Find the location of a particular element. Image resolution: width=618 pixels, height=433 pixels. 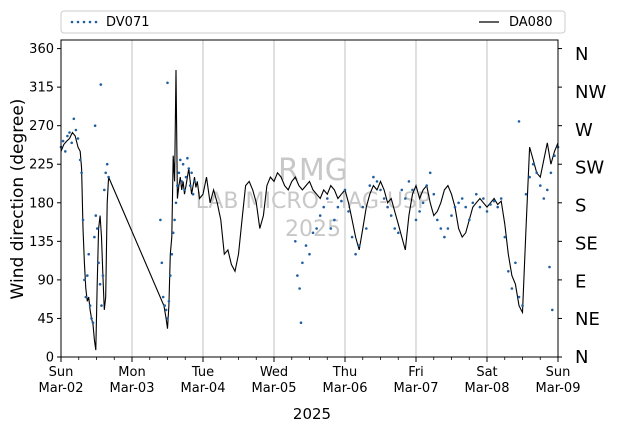

x-tick-label-date-3: Mar-05 is located at coordinates (274, 388).